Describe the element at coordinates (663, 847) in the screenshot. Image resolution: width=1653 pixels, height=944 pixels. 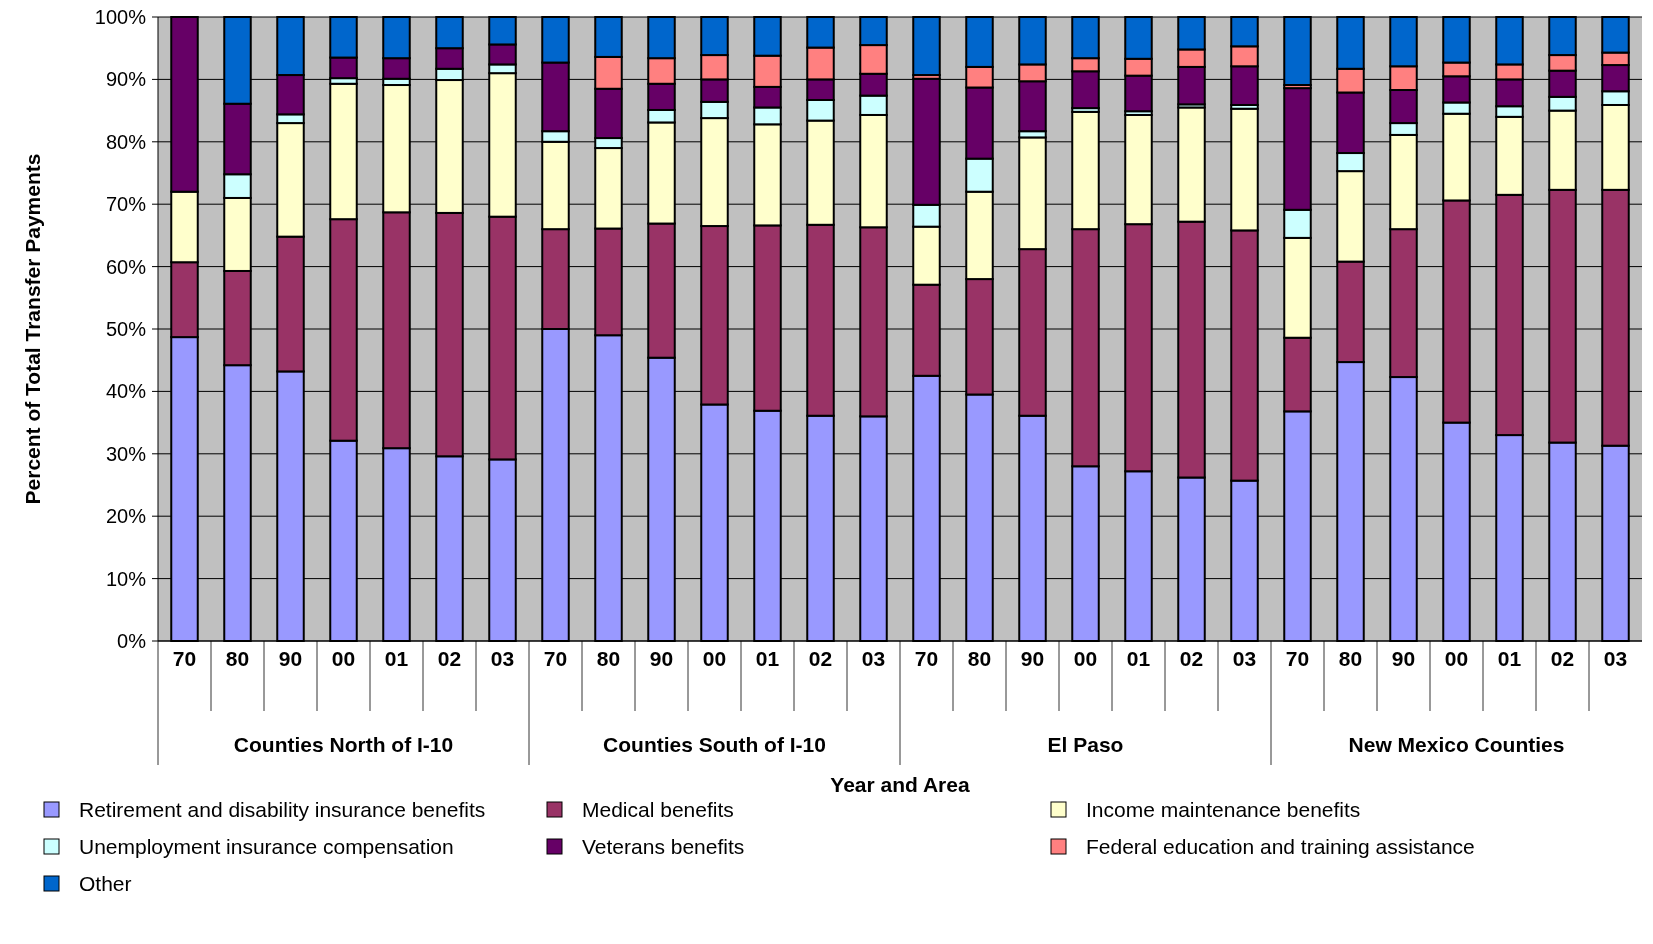
I see `legend-label: Veterans benefits` at that location.